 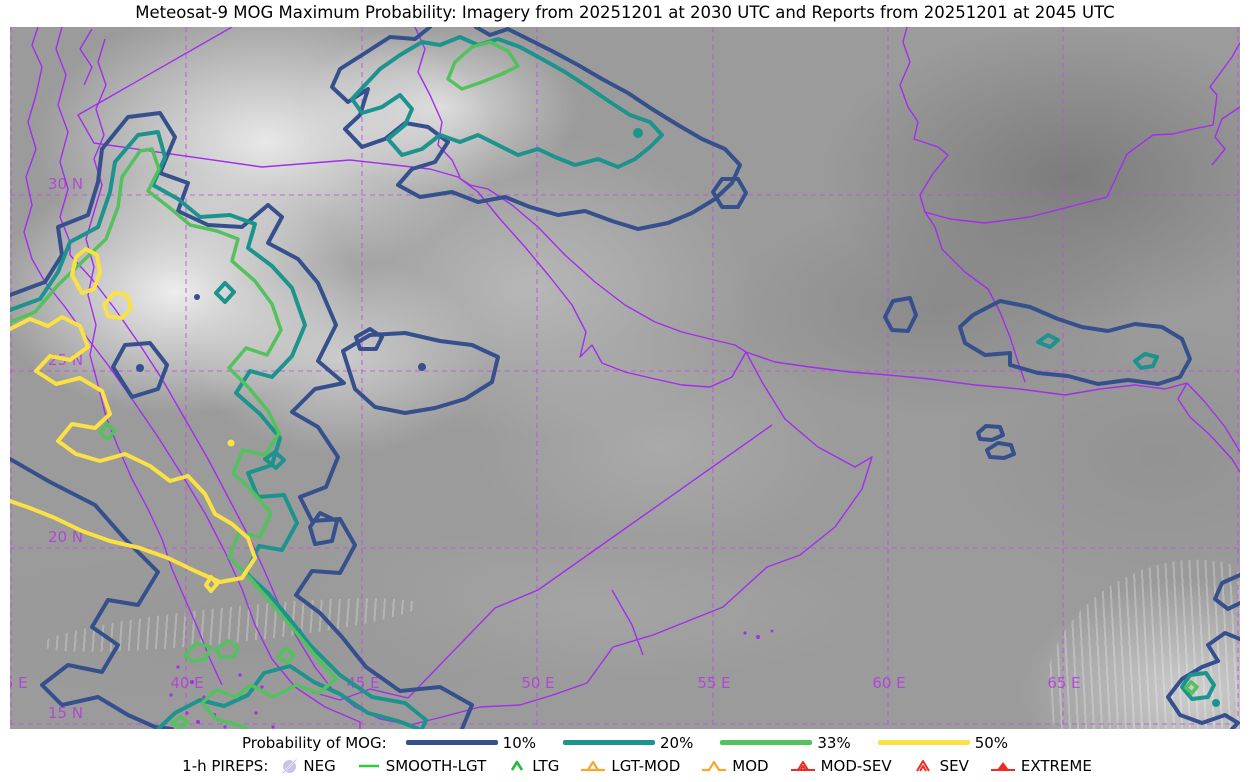 I want to click on mod-icon, so click(x=714, y=766).